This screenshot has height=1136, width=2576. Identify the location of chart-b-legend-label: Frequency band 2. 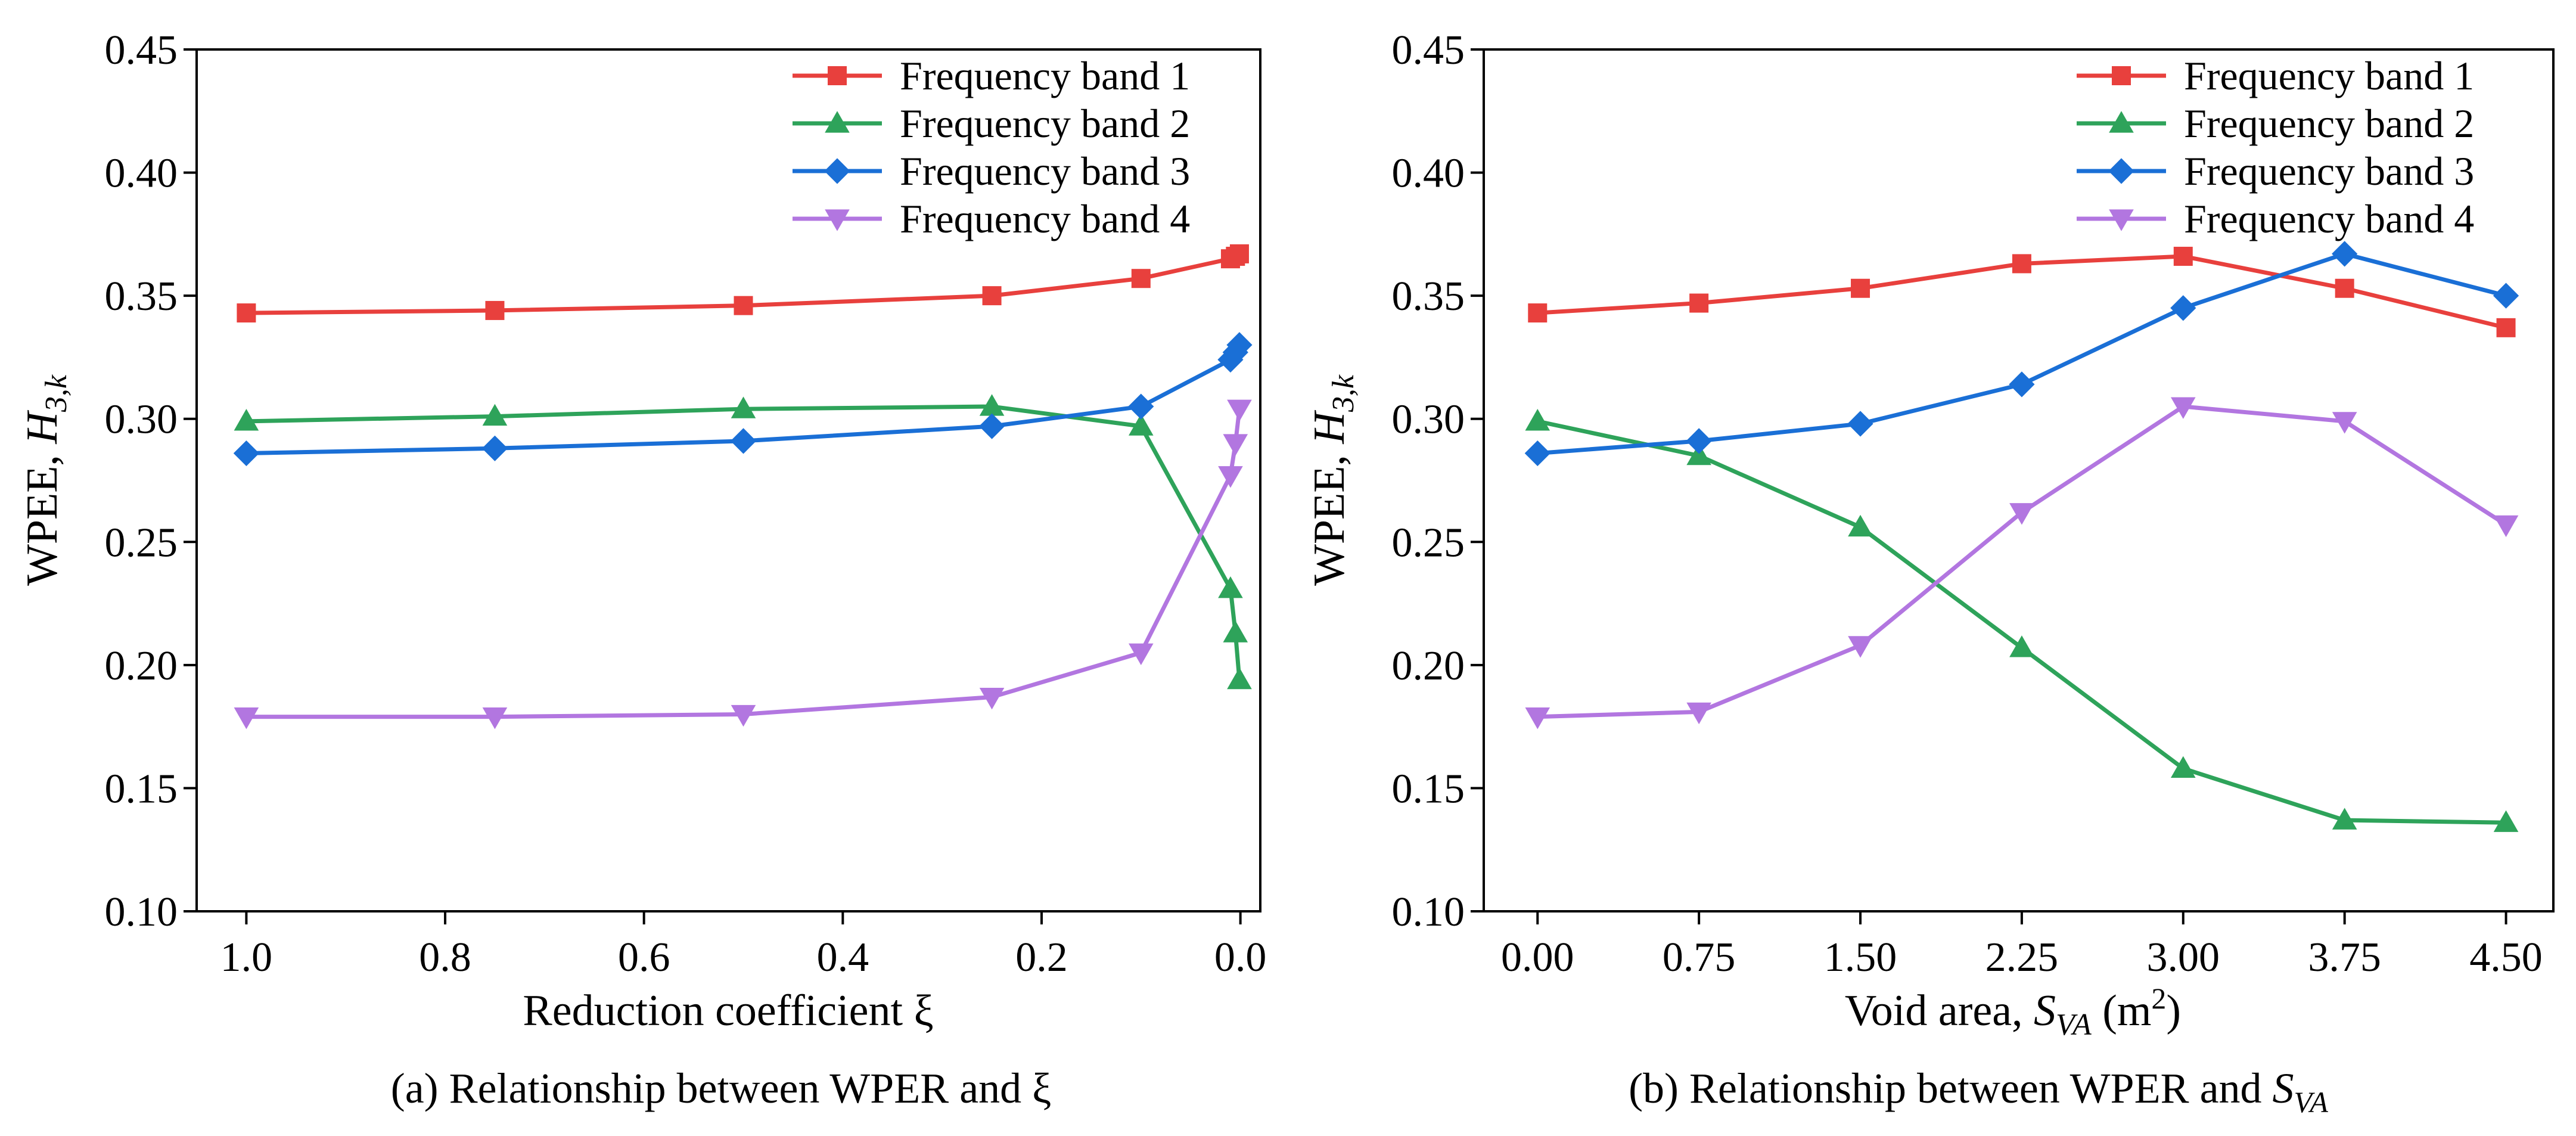
(2329, 124).